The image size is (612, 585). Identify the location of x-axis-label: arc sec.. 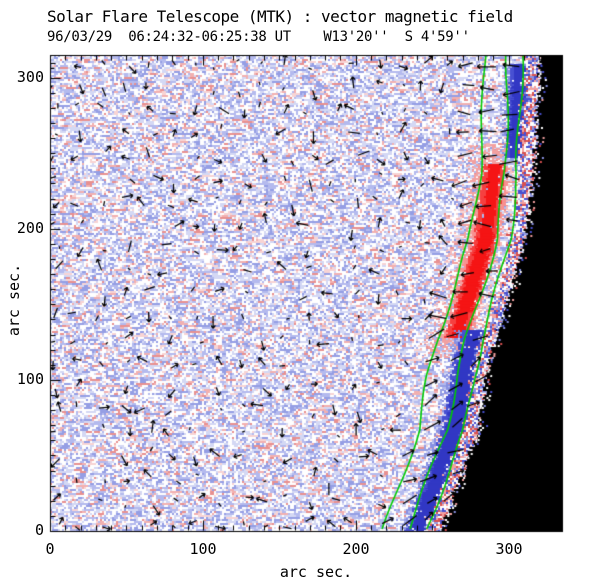
(316, 572).